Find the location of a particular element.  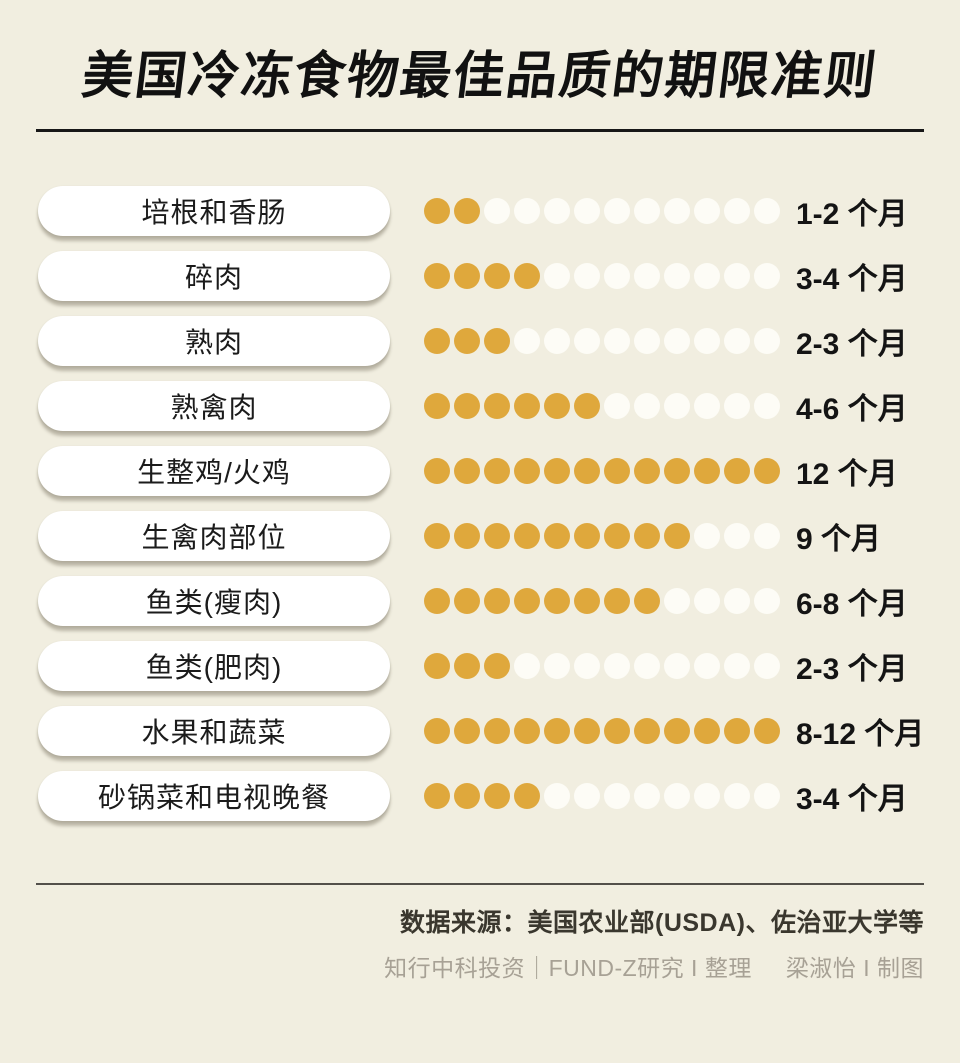

category-label: 砂锅菜和电视晚餐 is located at coordinates (213, 797).